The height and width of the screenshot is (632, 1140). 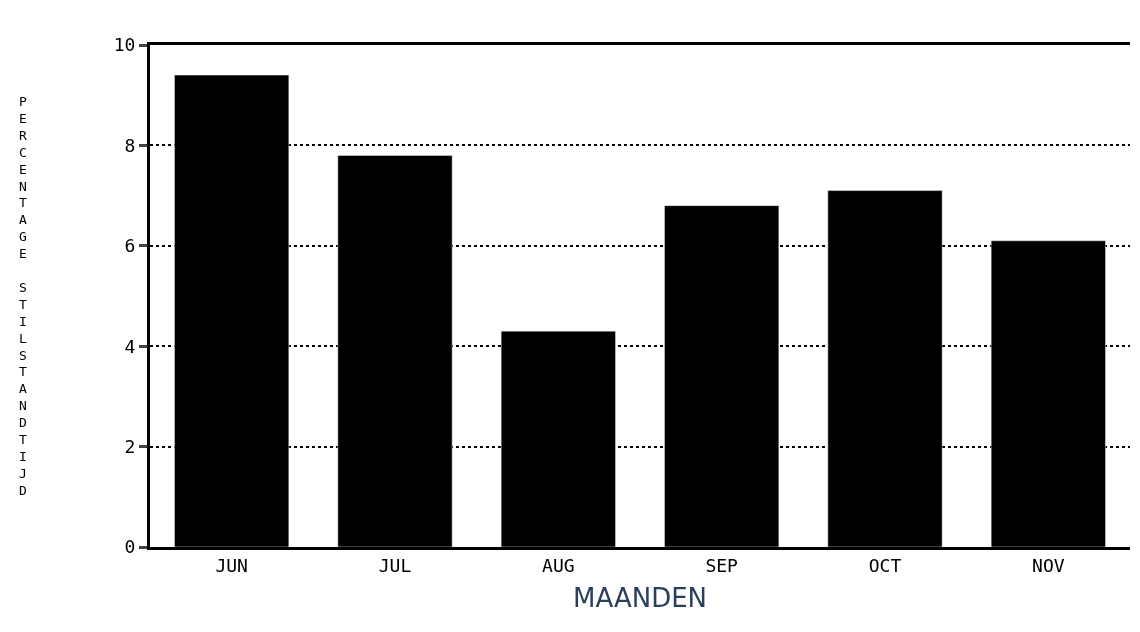 What do you see at coordinates (231, 565) in the screenshot?
I see `x-tick-label: JUN` at bounding box center [231, 565].